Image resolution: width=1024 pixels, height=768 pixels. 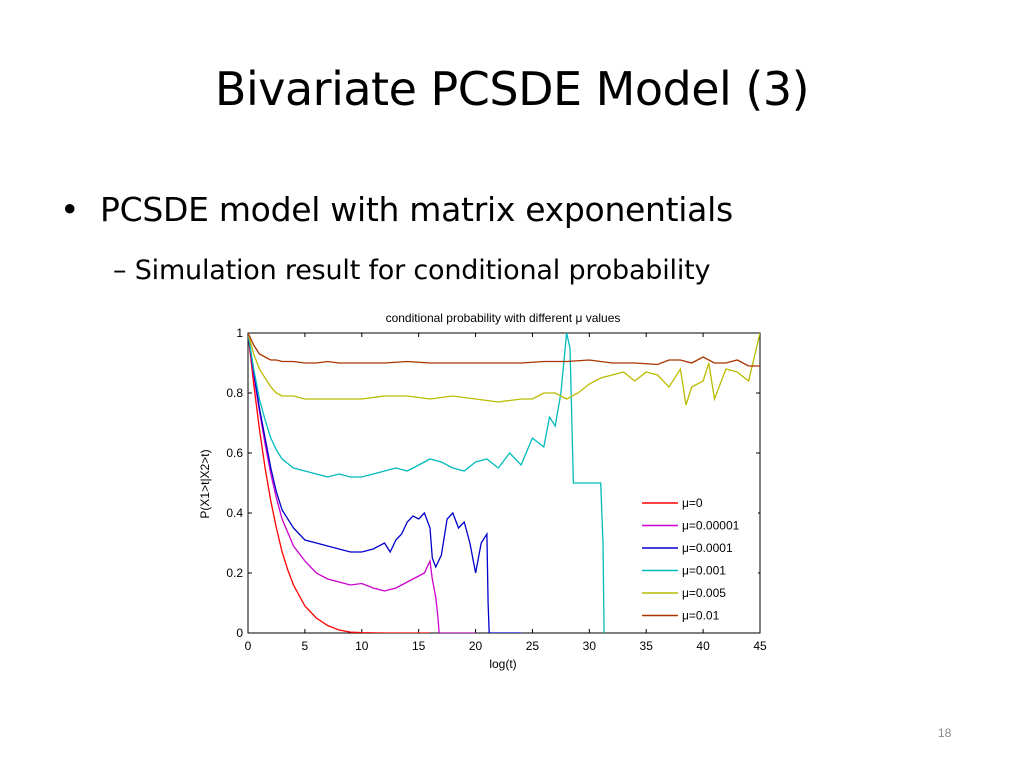 What do you see at coordinates (205, 483) in the screenshot?
I see `y-axis-label: P(X1>t|X2>t)` at bounding box center [205, 483].